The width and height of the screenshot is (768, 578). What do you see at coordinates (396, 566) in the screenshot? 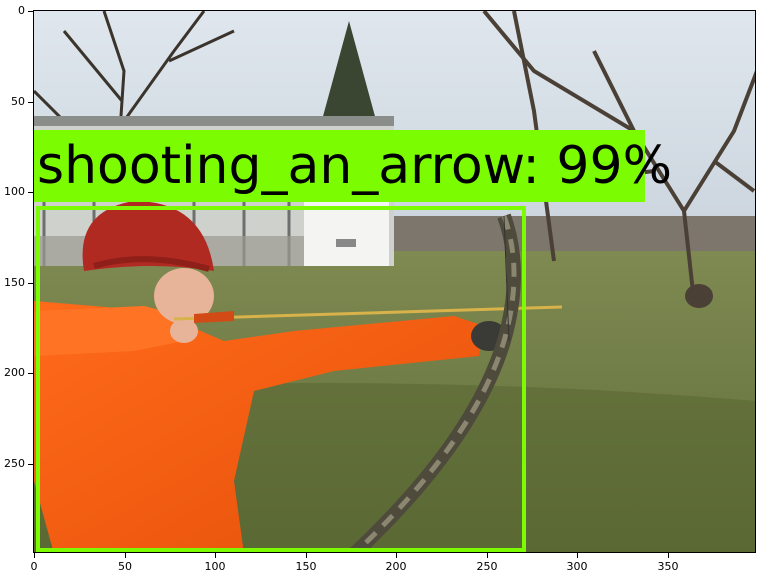
I see `x-tick-label: 200` at bounding box center [396, 566].